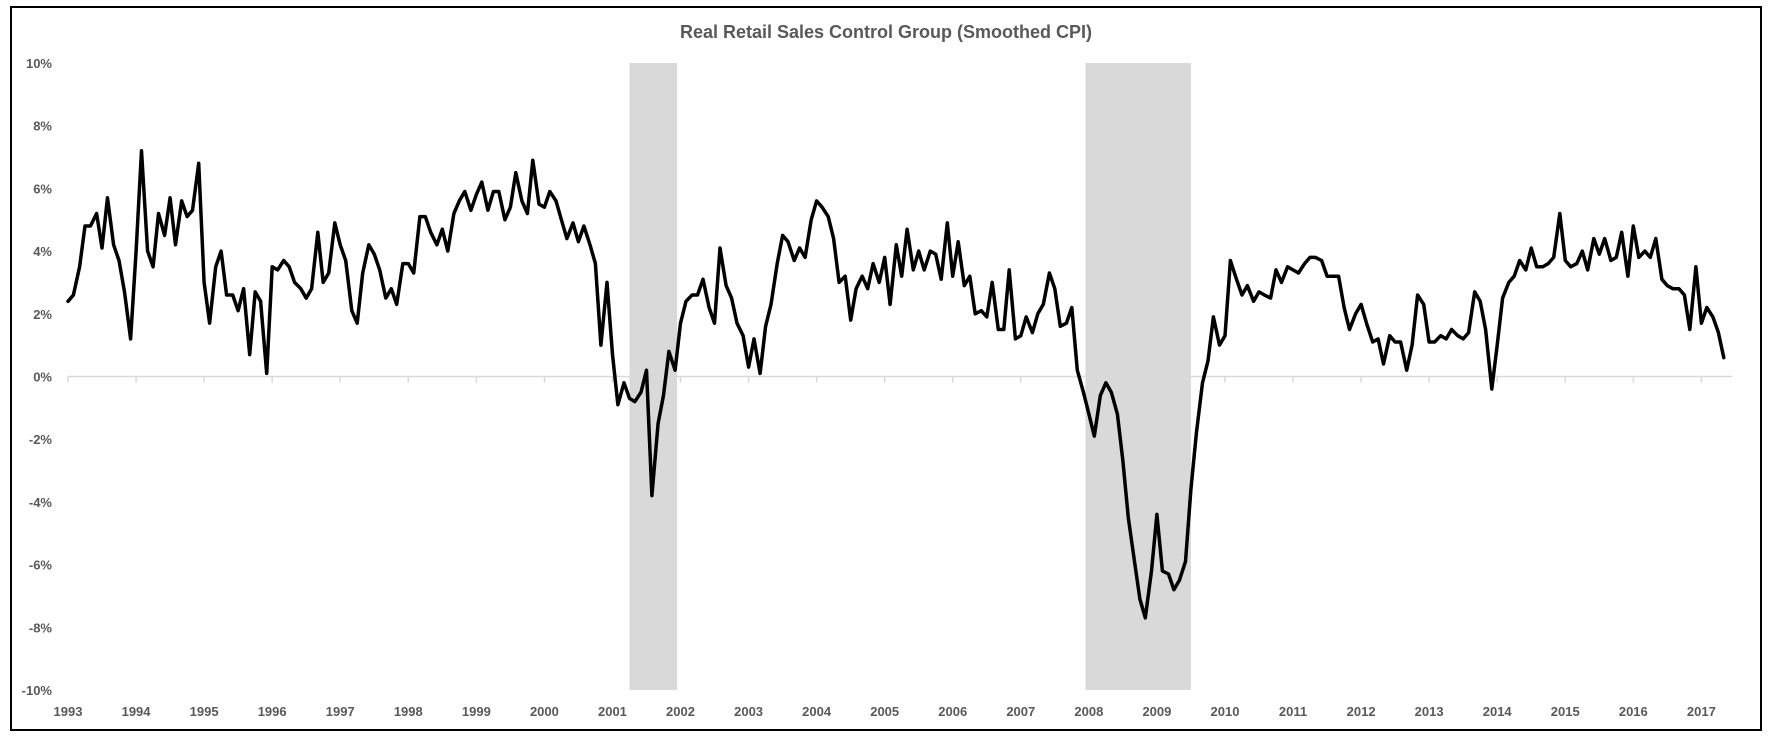 The height and width of the screenshot is (739, 1776). What do you see at coordinates (340, 711) in the screenshot?
I see `x-tick-label: 1997` at bounding box center [340, 711].